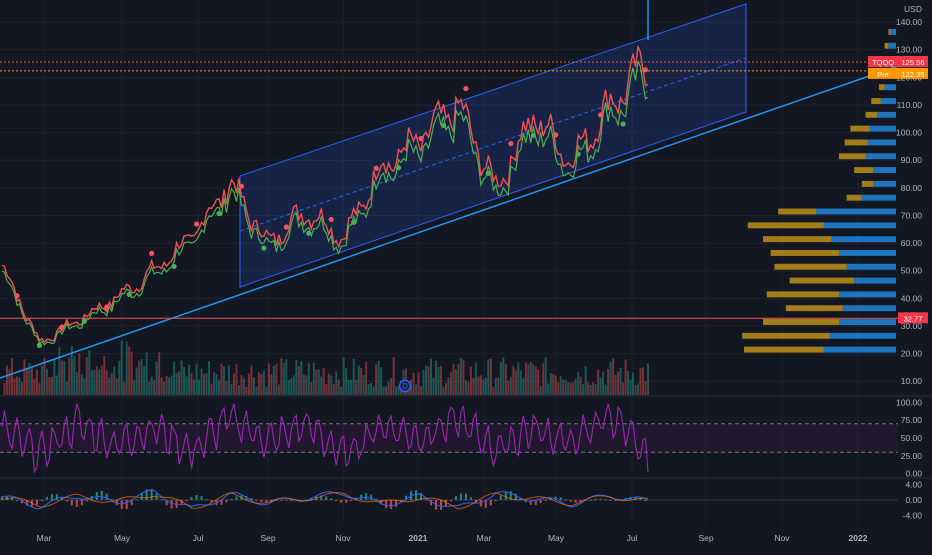 This screenshot has width=932, height=555. What do you see at coordinates (578, 154) in the screenshot?
I see `buy-signal-dot` at bounding box center [578, 154].